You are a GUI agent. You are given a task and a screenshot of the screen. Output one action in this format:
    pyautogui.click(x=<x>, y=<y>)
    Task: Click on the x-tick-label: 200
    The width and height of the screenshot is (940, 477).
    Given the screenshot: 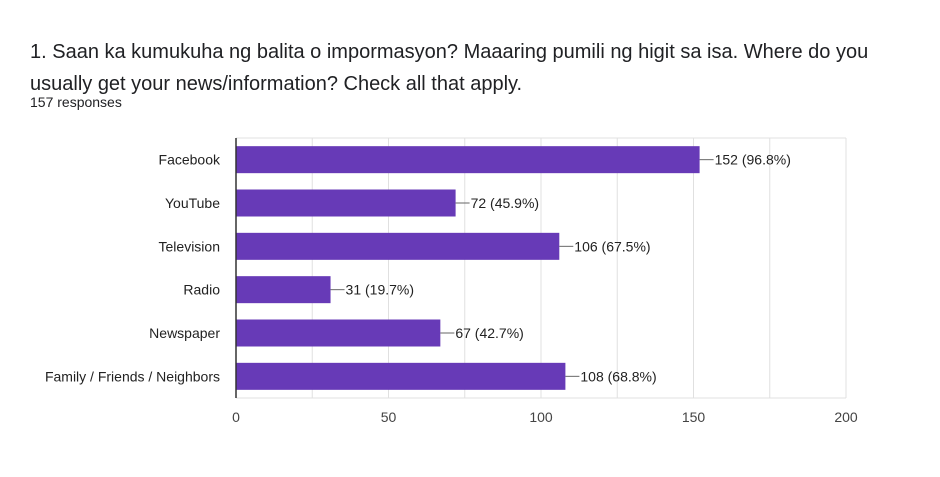 What is the action you would take?
    pyautogui.click(x=846, y=417)
    